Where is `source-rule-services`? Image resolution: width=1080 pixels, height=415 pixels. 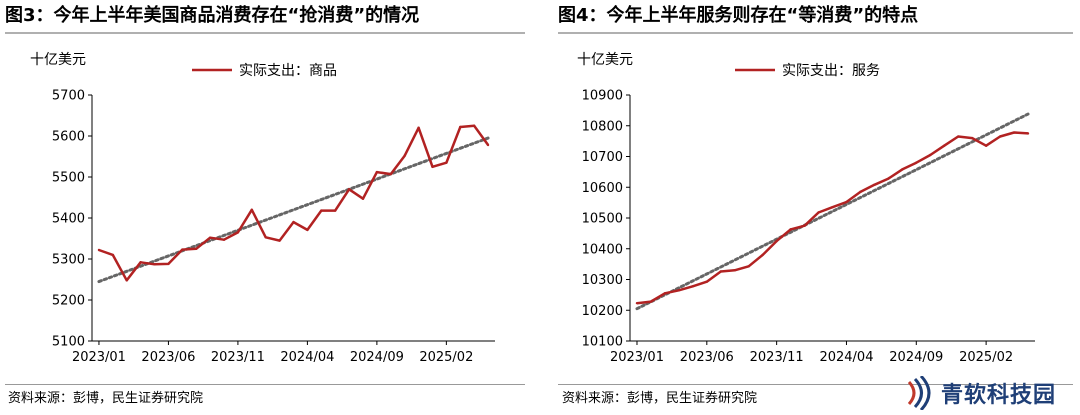
source-rule-services is located at coordinates (815, 384).